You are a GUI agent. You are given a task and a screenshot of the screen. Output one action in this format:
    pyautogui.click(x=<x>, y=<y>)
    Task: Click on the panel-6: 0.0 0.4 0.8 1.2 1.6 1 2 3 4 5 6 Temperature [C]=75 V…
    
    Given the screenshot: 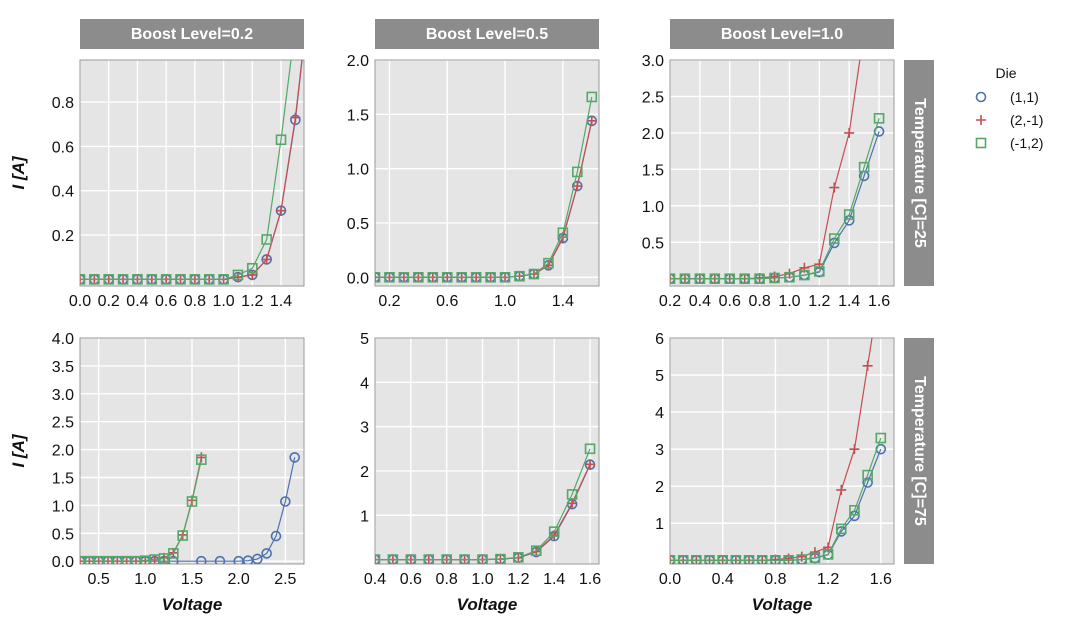 What is the action you would take?
    pyautogui.click(x=794, y=472)
    